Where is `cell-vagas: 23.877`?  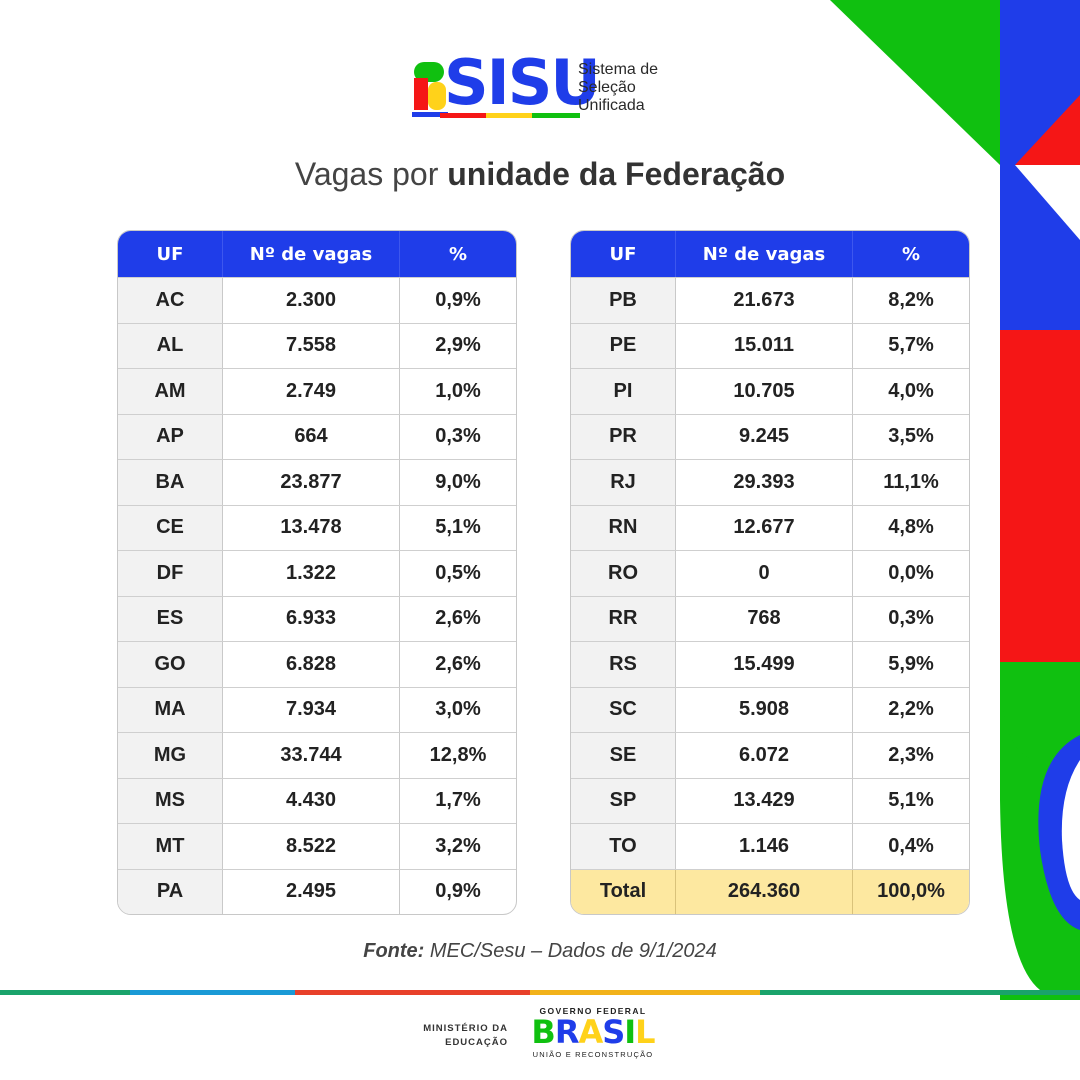
cell-vagas: 23.877 is located at coordinates (310, 482).